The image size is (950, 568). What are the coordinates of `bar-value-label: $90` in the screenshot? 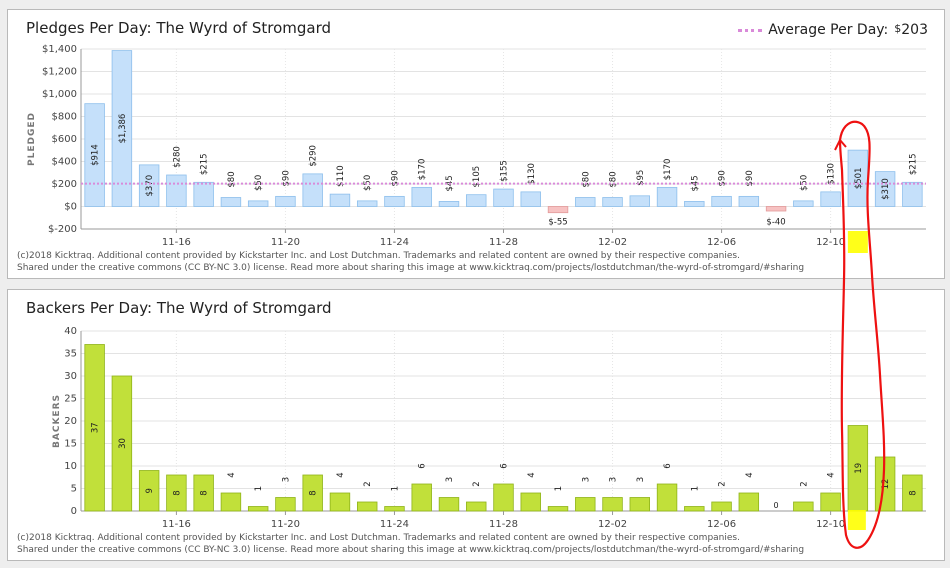 It's located at (286, 178).